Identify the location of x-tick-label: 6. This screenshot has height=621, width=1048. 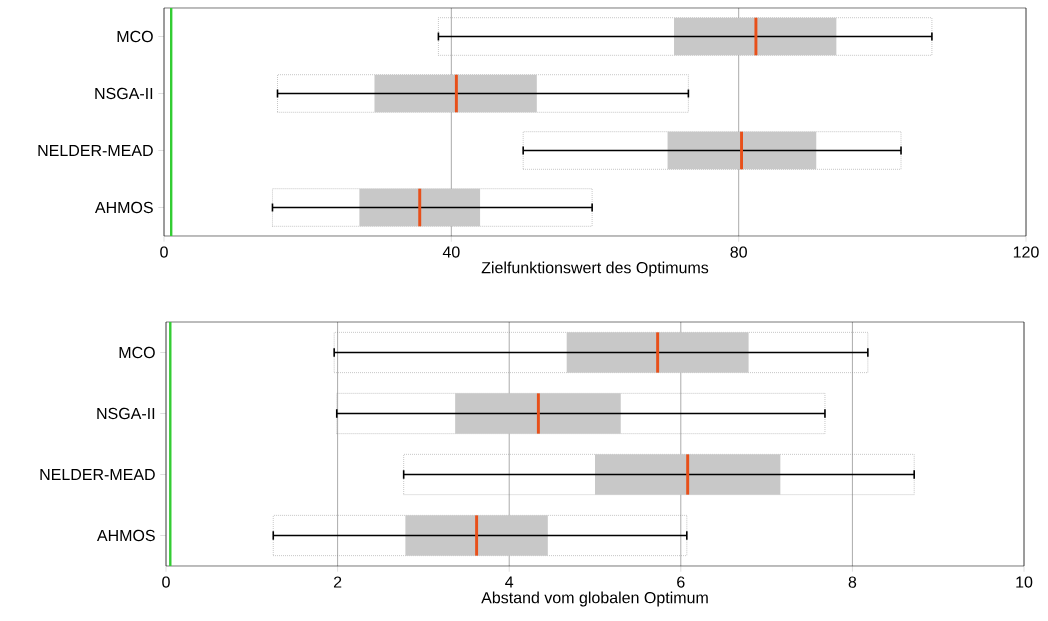
(681, 582).